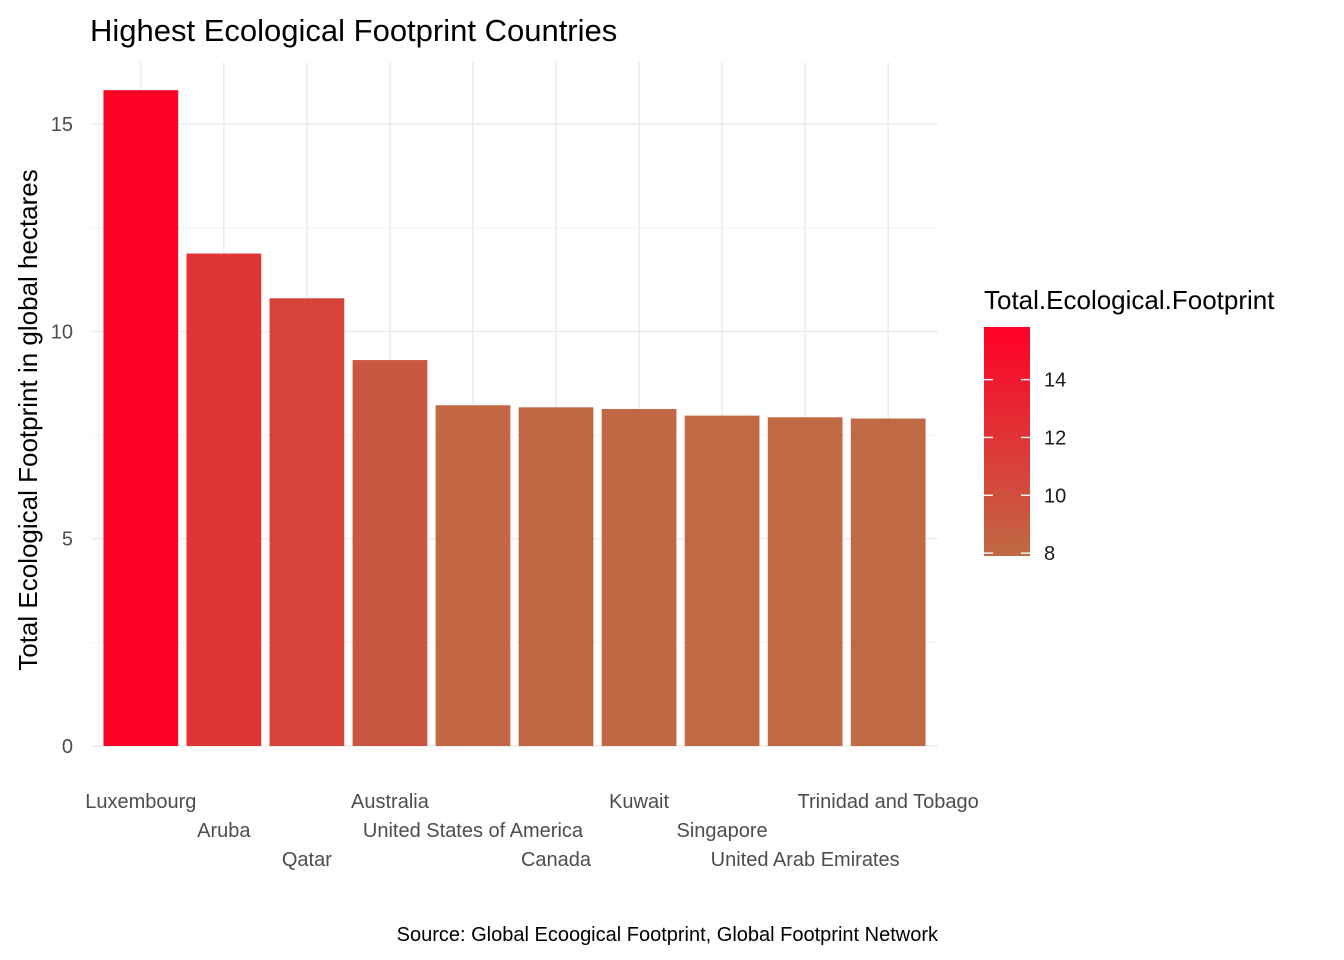  Describe the element at coordinates (307, 860) in the screenshot. I see `x-tick-label: Qatar` at that location.